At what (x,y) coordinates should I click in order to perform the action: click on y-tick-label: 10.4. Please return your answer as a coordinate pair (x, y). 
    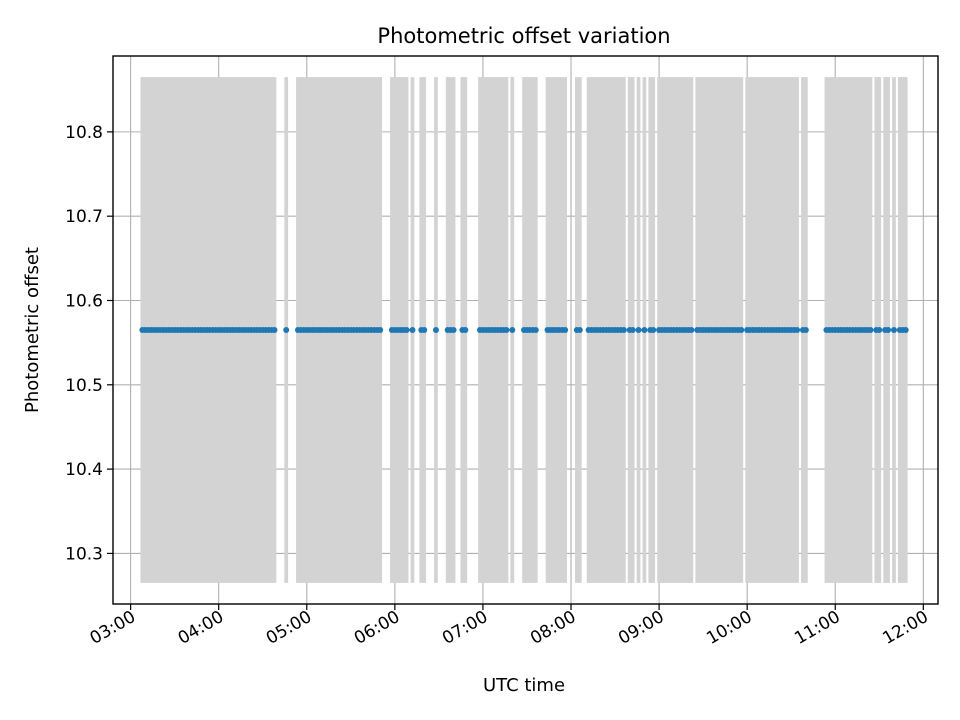
    Looking at the image, I should click on (84, 470).